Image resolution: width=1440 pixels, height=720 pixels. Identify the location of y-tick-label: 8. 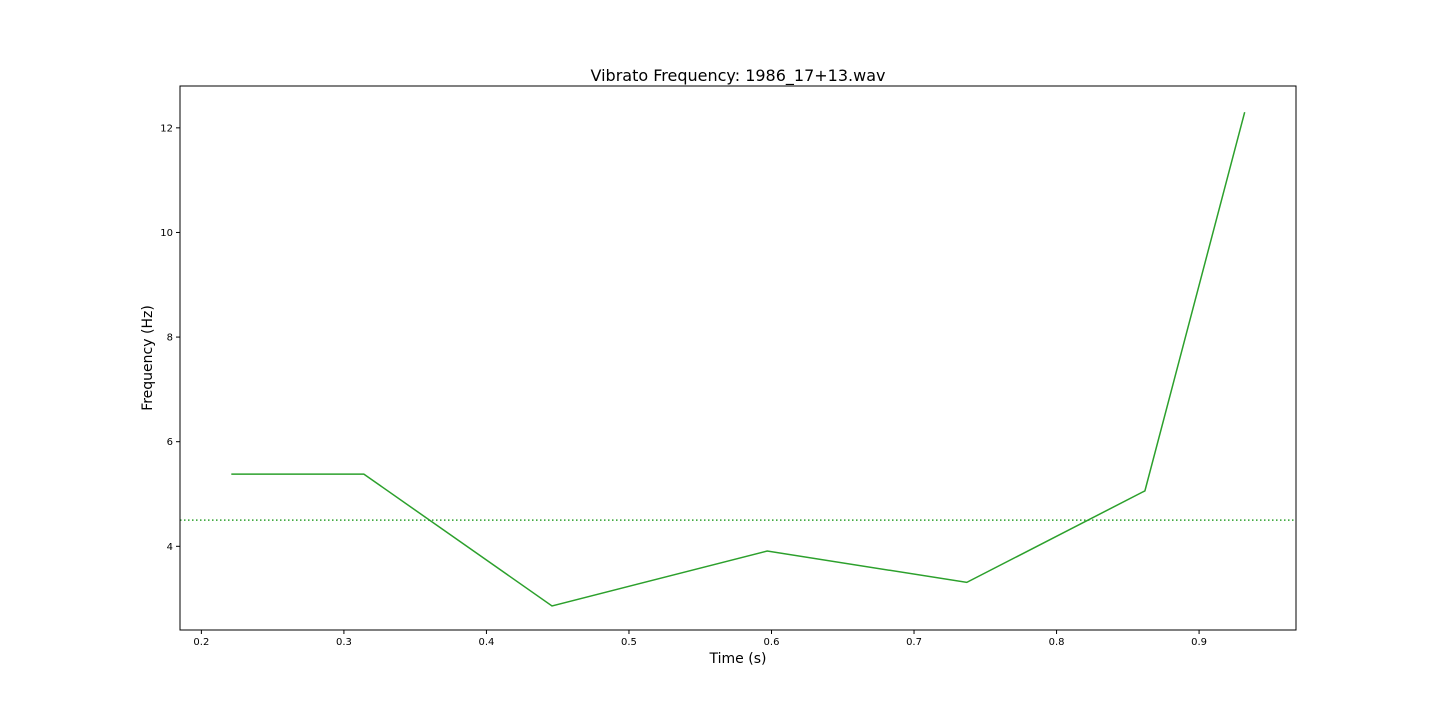
(170, 338).